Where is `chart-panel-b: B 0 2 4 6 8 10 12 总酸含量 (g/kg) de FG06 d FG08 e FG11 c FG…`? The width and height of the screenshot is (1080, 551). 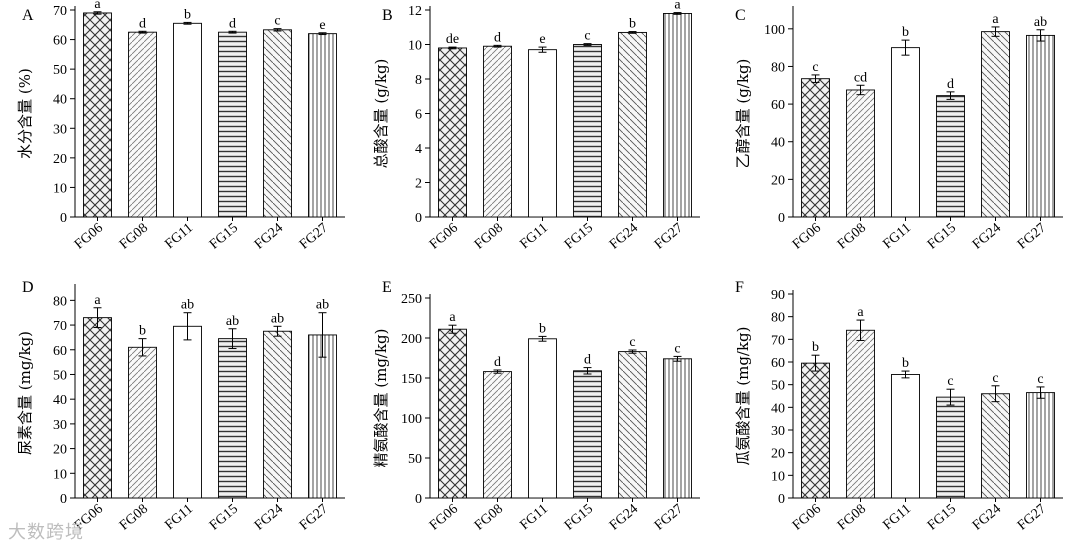 chart-panel-b: B 0 2 4 6 8 10 12 总酸含量 (g/kg) de FG06 d FG08 e FG11 c FG… is located at coordinates (536, 126).